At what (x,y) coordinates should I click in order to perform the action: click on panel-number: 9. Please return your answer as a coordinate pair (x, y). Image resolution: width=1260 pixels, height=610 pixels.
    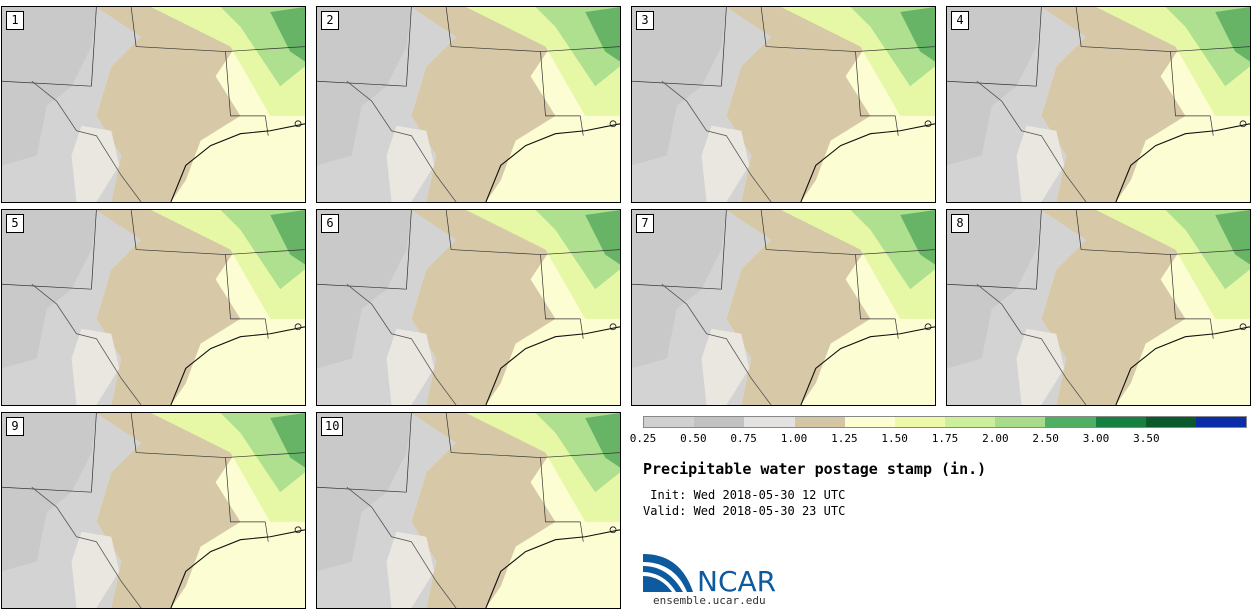
    Looking at the image, I should click on (15, 426).